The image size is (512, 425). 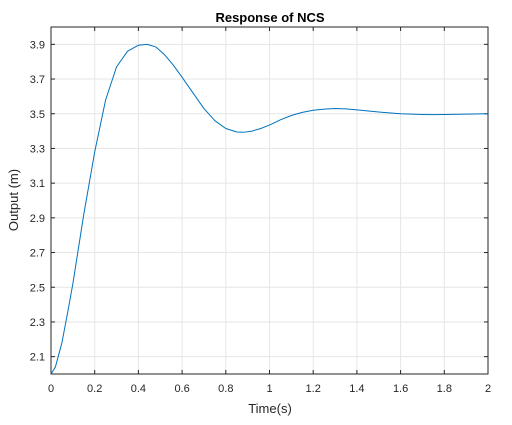 What do you see at coordinates (37, 115) in the screenshot?
I see `y-tick-label: 3.5` at bounding box center [37, 115].